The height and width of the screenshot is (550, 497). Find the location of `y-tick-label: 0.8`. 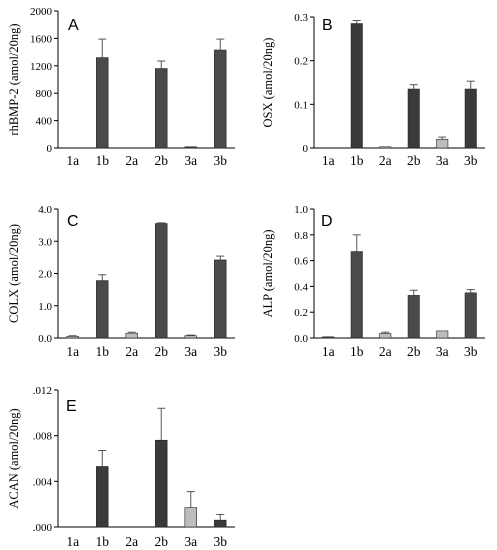

y-tick-label: 0.8 is located at coordinates (301, 236).